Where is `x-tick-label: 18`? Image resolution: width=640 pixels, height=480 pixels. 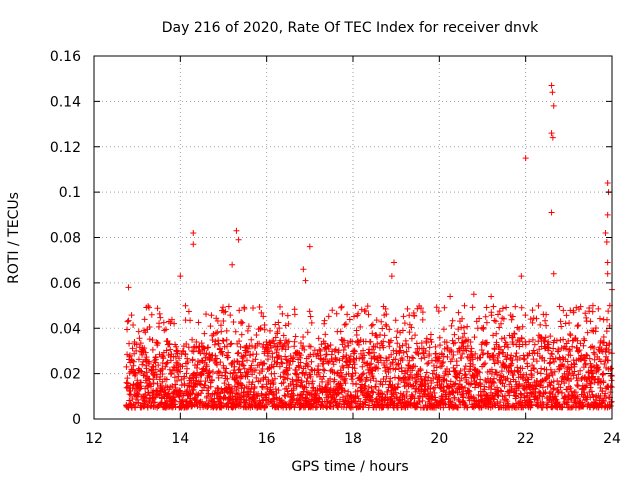
x-tick-label: 18 is located at coordinates (353, 439).